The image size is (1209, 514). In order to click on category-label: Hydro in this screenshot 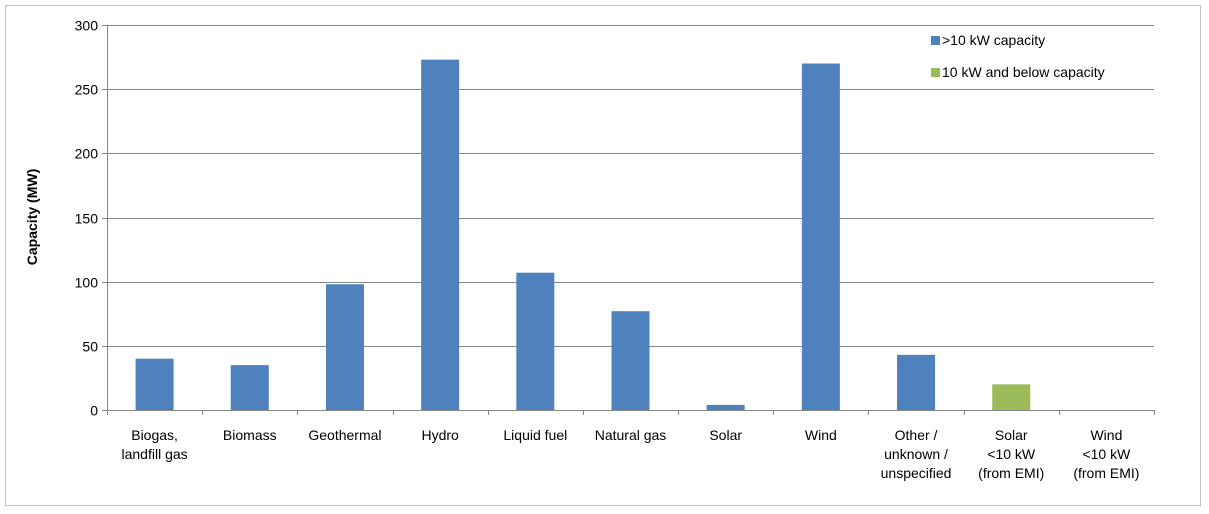, I will do `click(440, 435)`.